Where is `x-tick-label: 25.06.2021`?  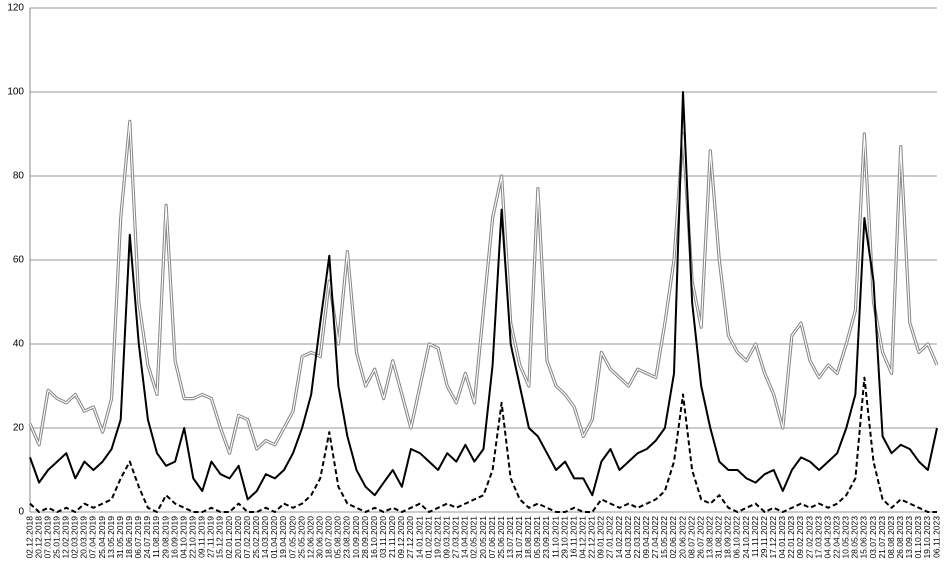 x-tick-label: 25.06.2021 is located at coordinates (501, 537).